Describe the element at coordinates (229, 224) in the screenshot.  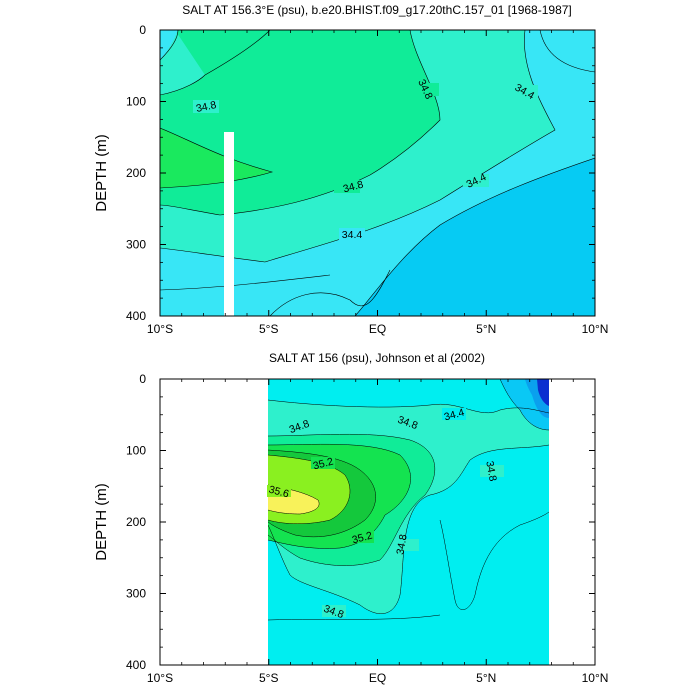
I see `panel1-missing-column` at that location.